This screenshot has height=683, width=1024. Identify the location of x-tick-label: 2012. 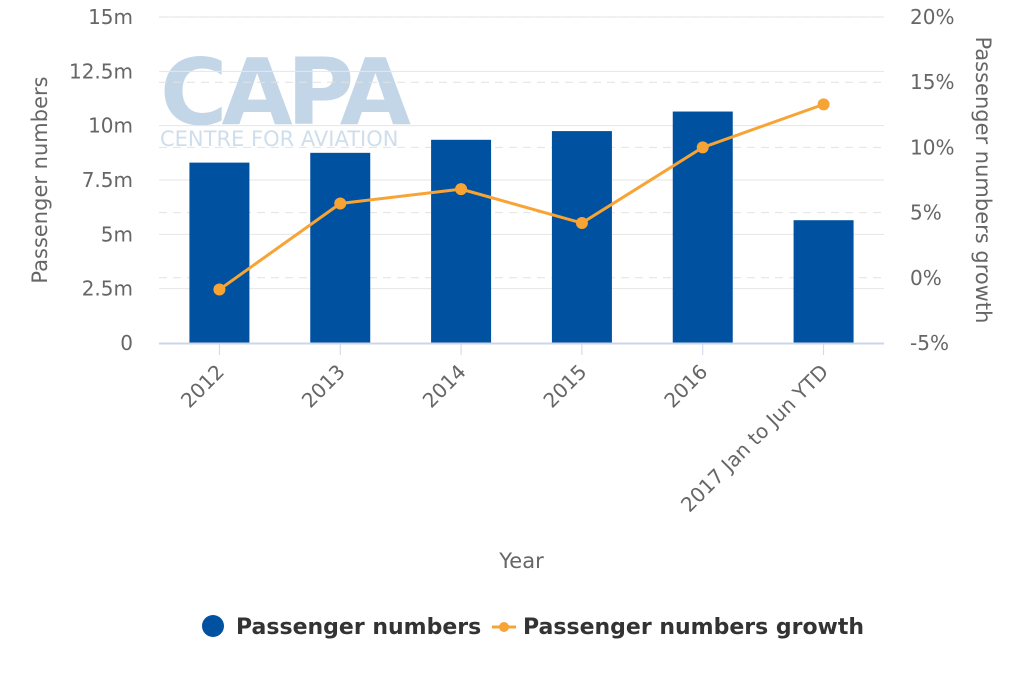
(202, 386).